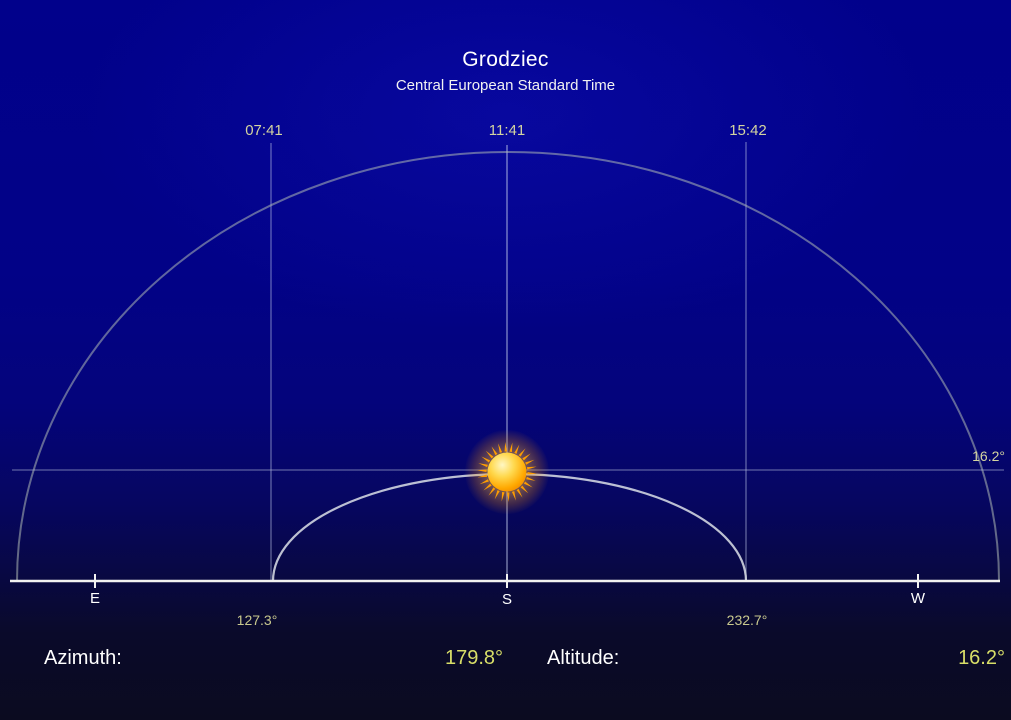  Describe the element at coordinates (94, 598) in the screenshot. I see `compass-east-label: E` at that location.